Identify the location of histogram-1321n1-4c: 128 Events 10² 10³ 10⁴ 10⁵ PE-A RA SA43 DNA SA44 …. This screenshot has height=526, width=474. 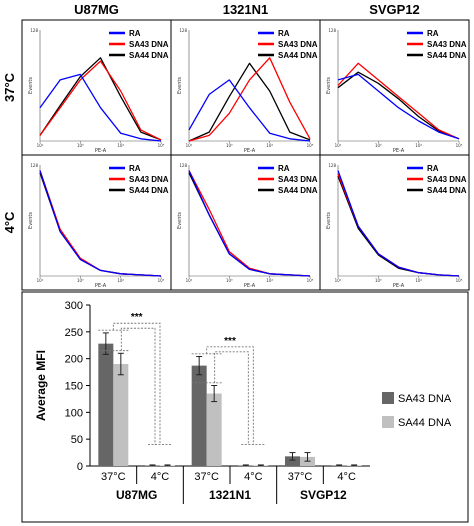
(245, 222).